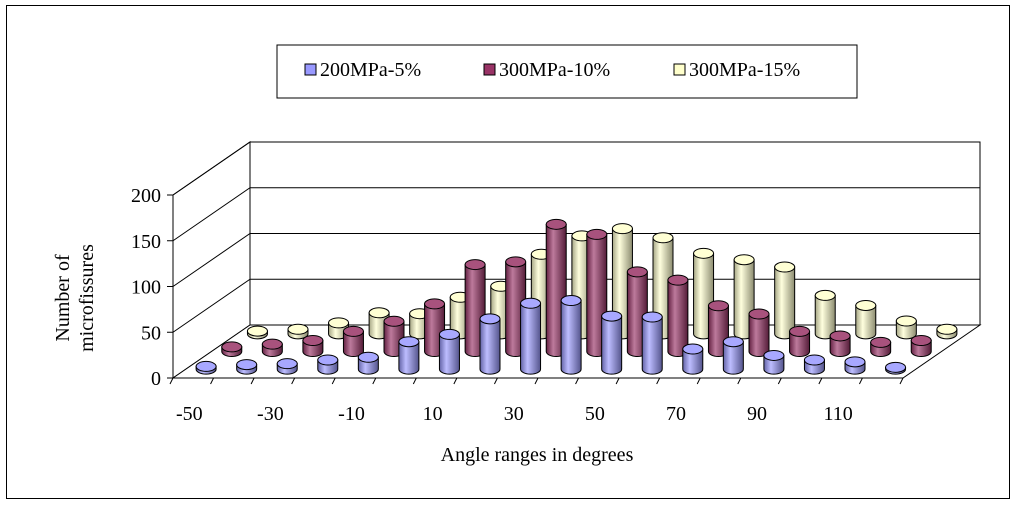 Image resolution: width=1019 pixels, height=506 pixels. I want to click on x-tick-label: -10, so click(351, 414).